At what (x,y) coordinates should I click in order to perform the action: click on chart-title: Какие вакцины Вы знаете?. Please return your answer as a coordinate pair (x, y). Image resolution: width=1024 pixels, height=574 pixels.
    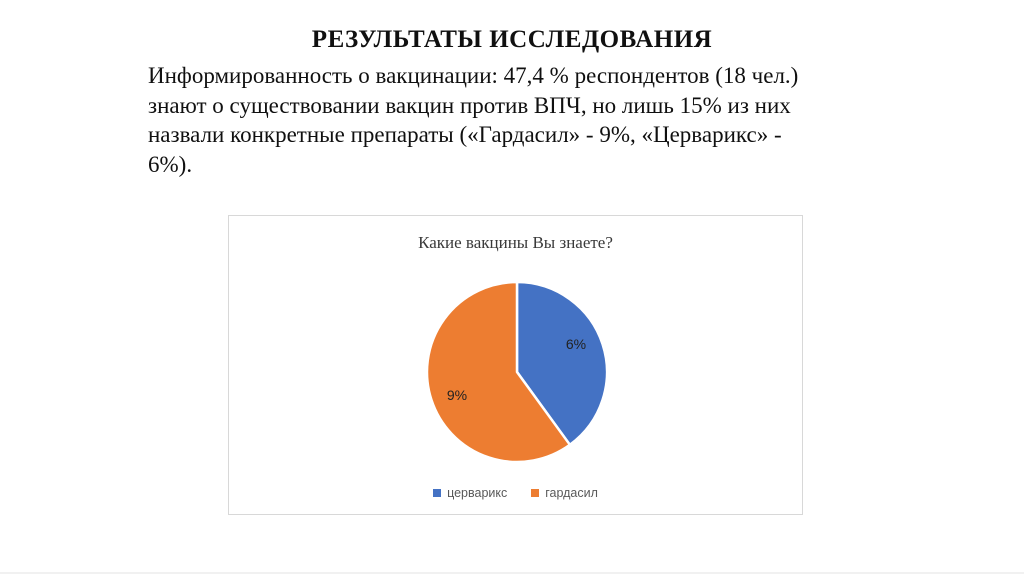
    Looking at the image, I should click on (515, 242).